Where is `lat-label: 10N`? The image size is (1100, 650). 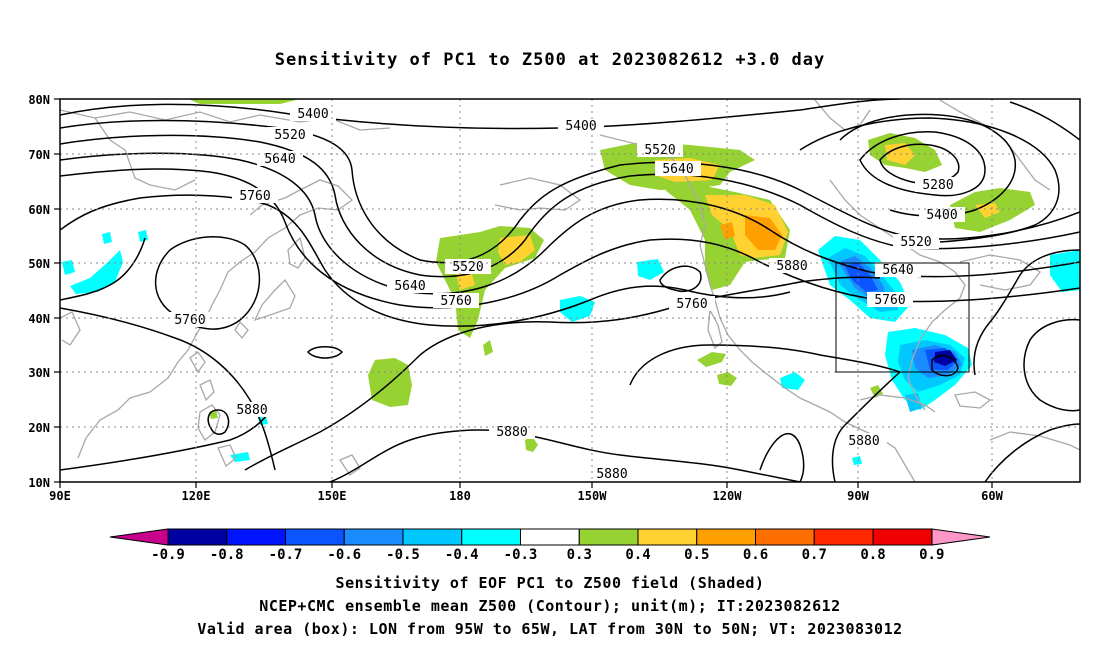
lat-label: 10N is located at coordinates (39, 483).